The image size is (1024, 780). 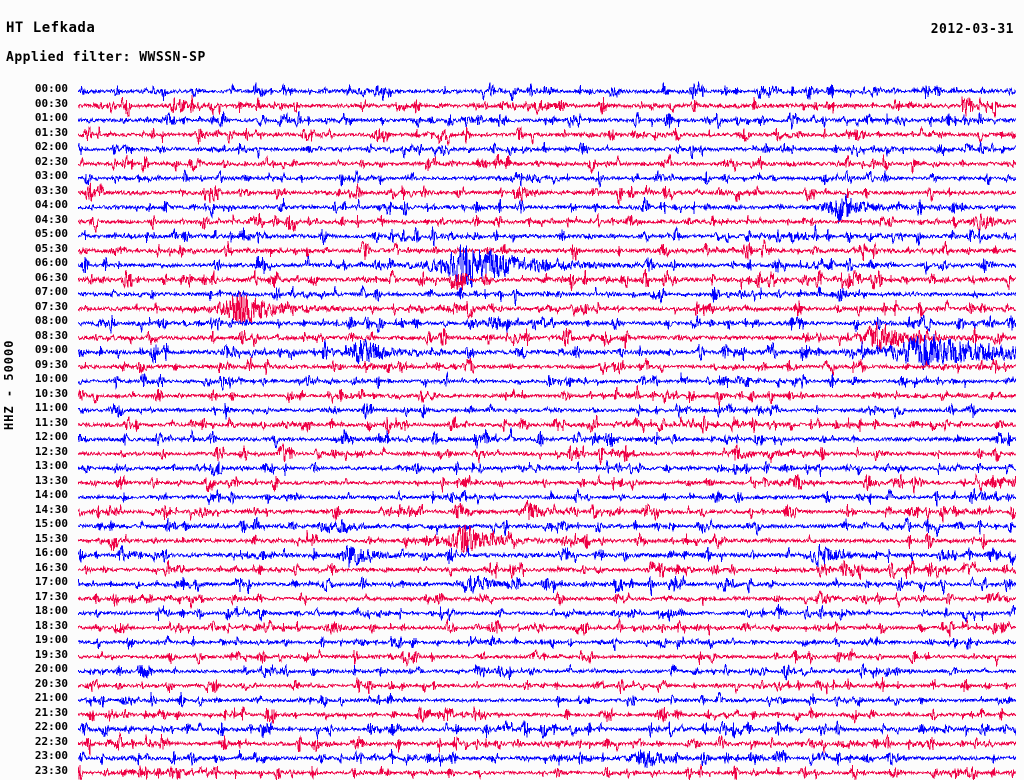 I want to click on time-tick-label: 18:00, so click(x=51, y=610).